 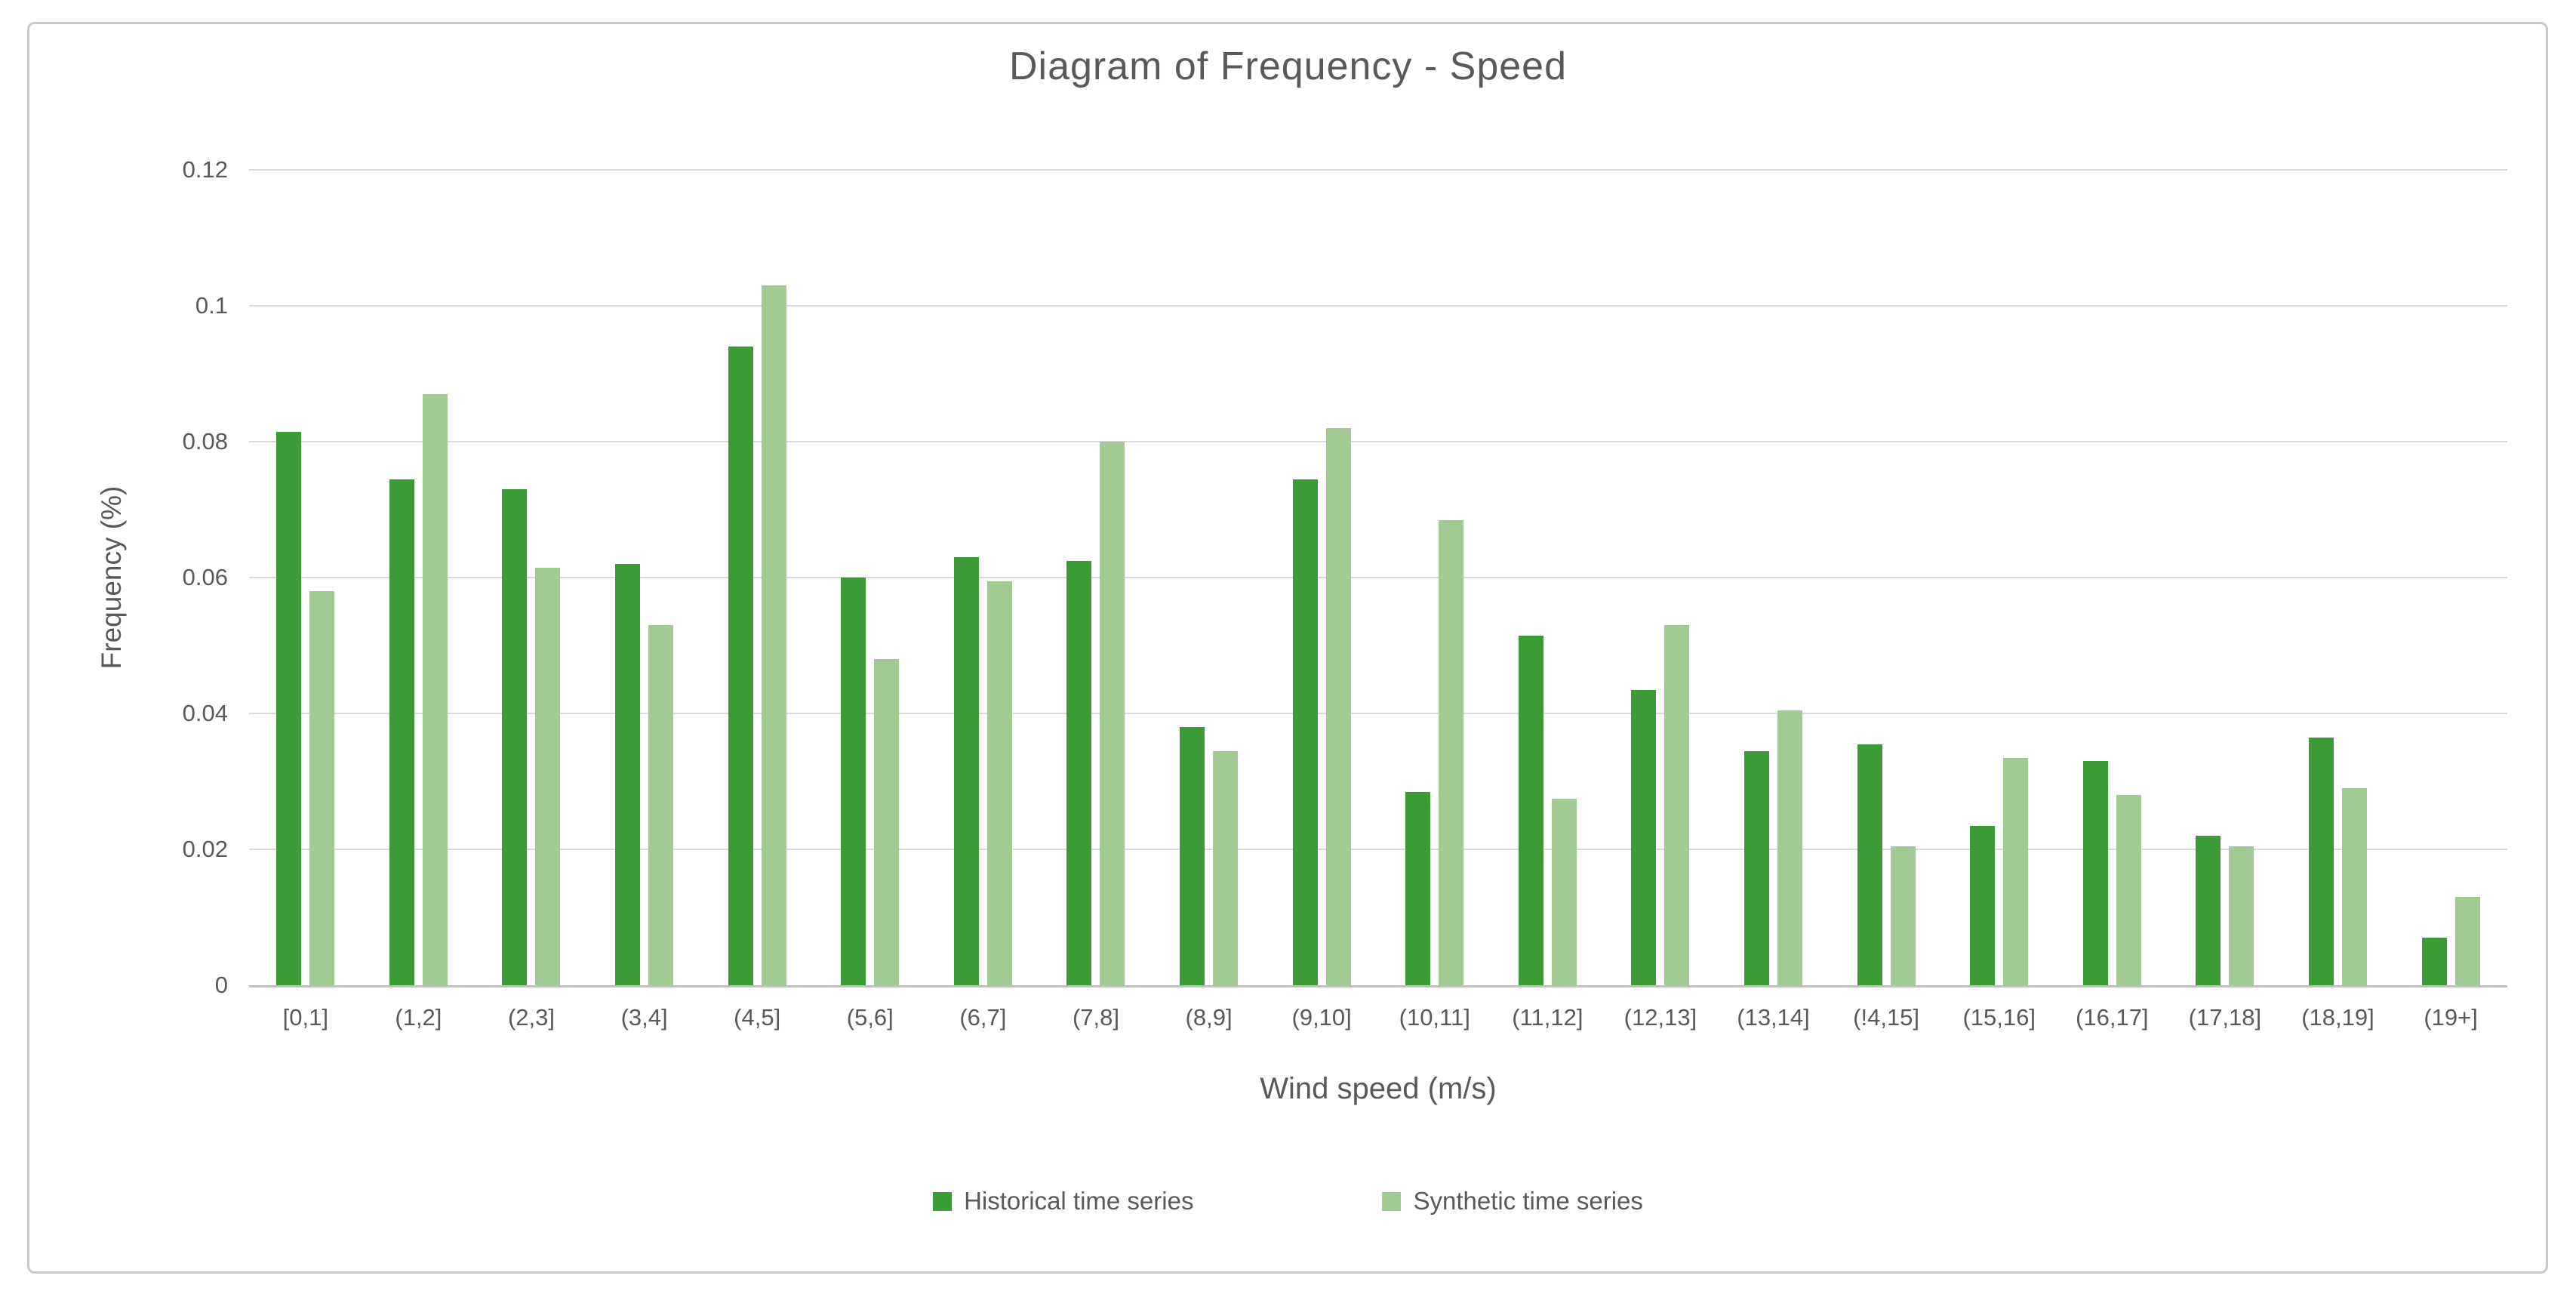 I want to click on legend-item-synthetic: Synthetic time series, so click(x=1512, y=1201).